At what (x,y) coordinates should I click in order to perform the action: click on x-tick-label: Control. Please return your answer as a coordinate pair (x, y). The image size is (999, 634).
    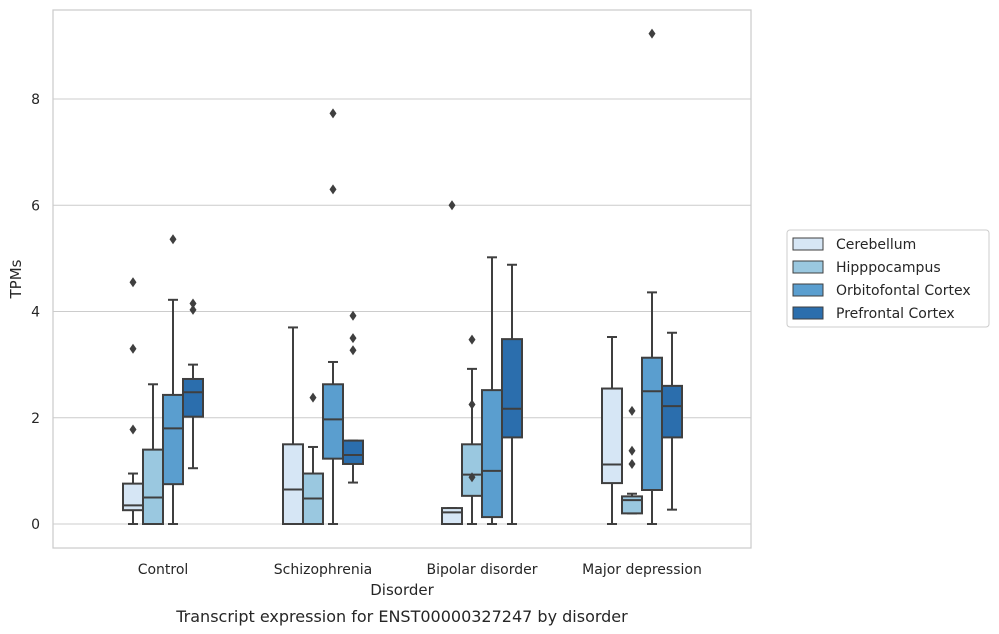
    Looking at the image, I should click on (163, 570).